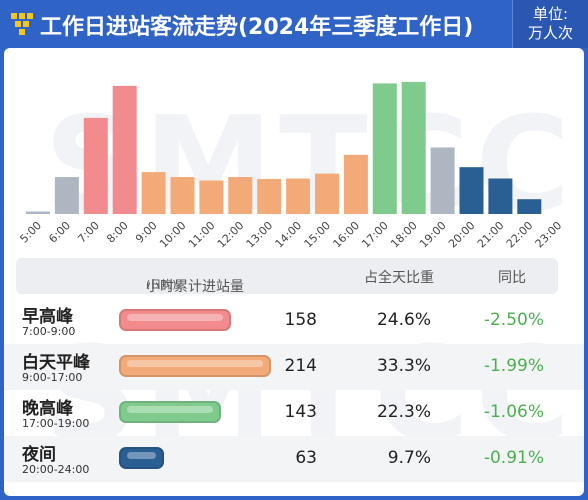 The height and width of the screenshot is (500, 588). I want to click on col-share-header: 占全天比重, so click(399, 278).